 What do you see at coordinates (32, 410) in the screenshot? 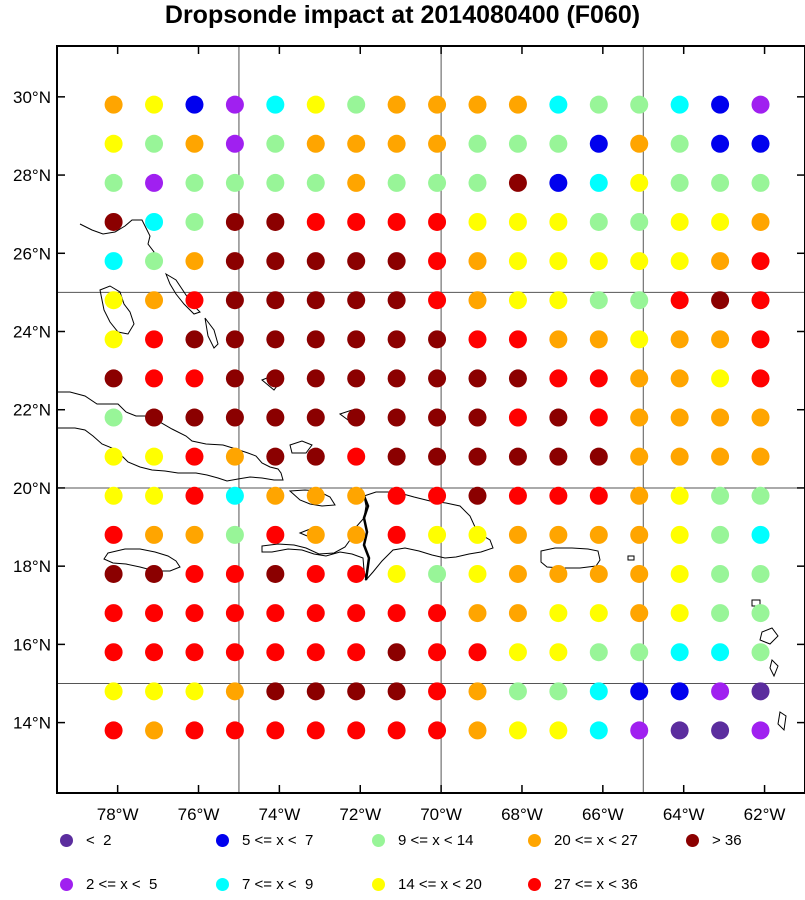
I see `lat-tick-label: 22°N` at bounding box center [32, 410].